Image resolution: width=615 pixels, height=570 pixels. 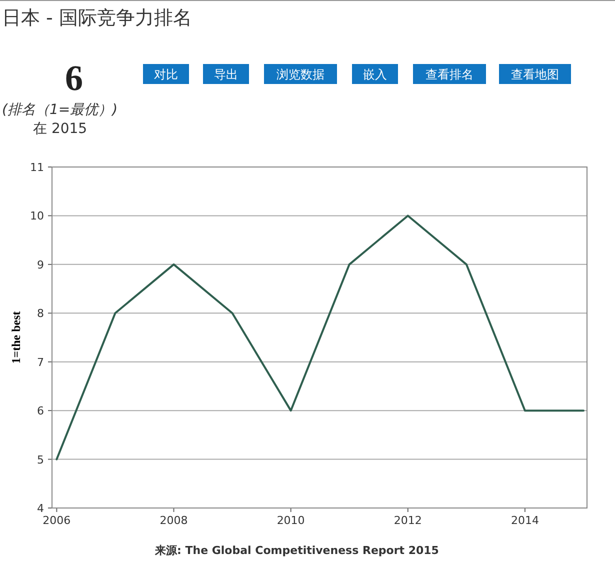 What do you see at coordinates (40, 411) in the screenshot?
I see `y-tick-label: 6` at bounding box center [40, 411].